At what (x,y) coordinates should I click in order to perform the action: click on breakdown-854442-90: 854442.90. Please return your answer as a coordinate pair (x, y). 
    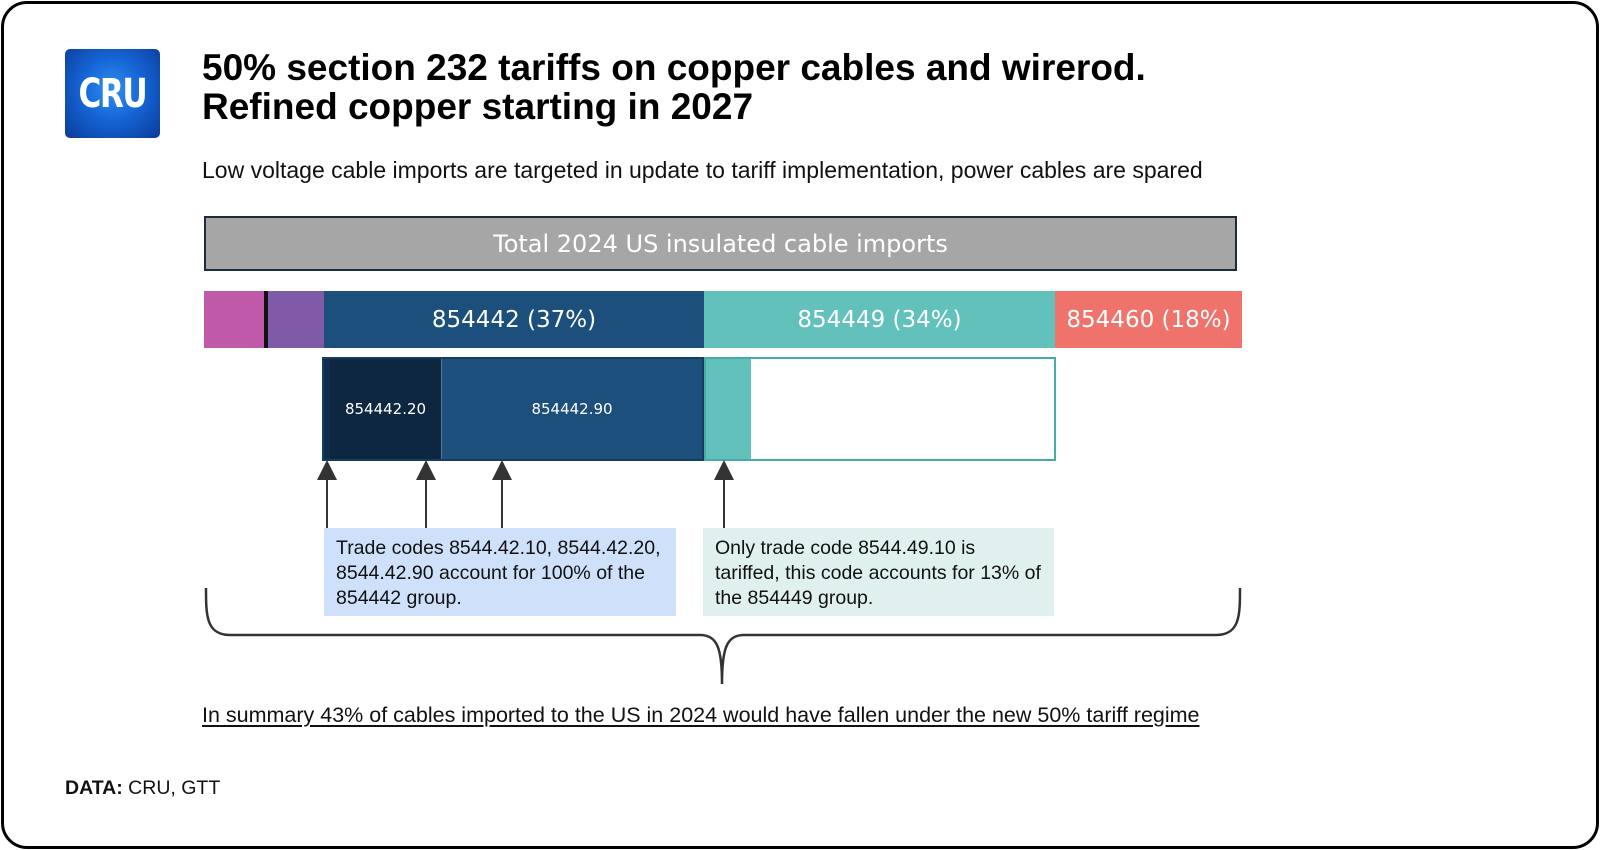
    Looking at the image, I should click on (572, 409).